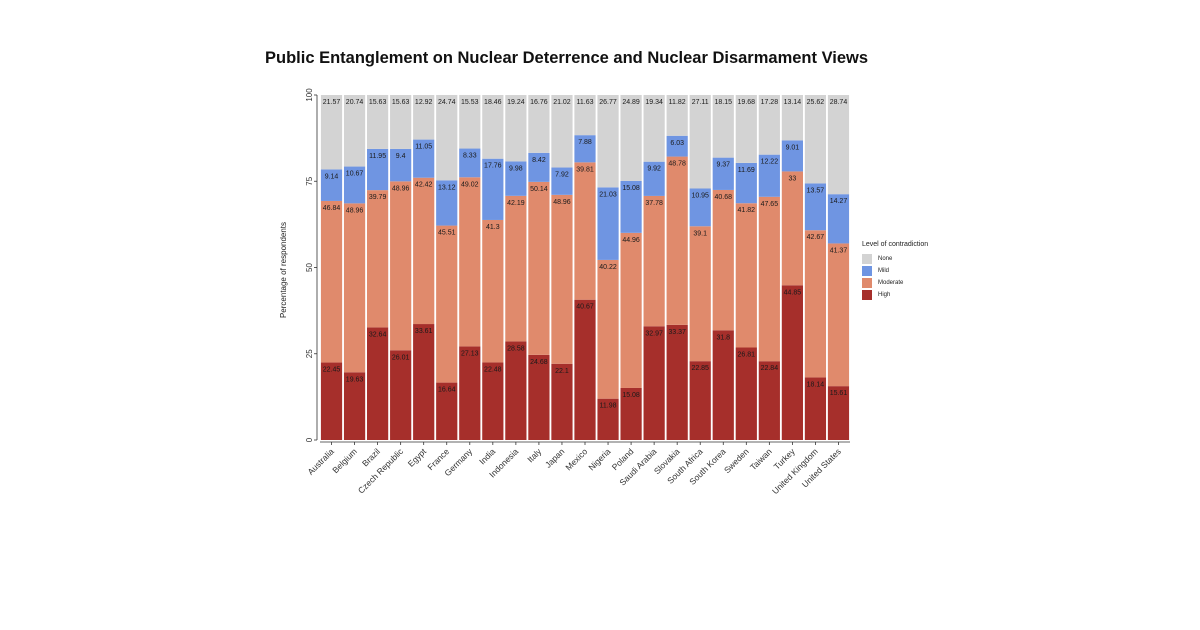 This screenshot has width=1200, height=630. What do you see at coordinates (355, 102) in the screenshot?
I see `data-label-none: 20.74` at bounding box center [355, 102].